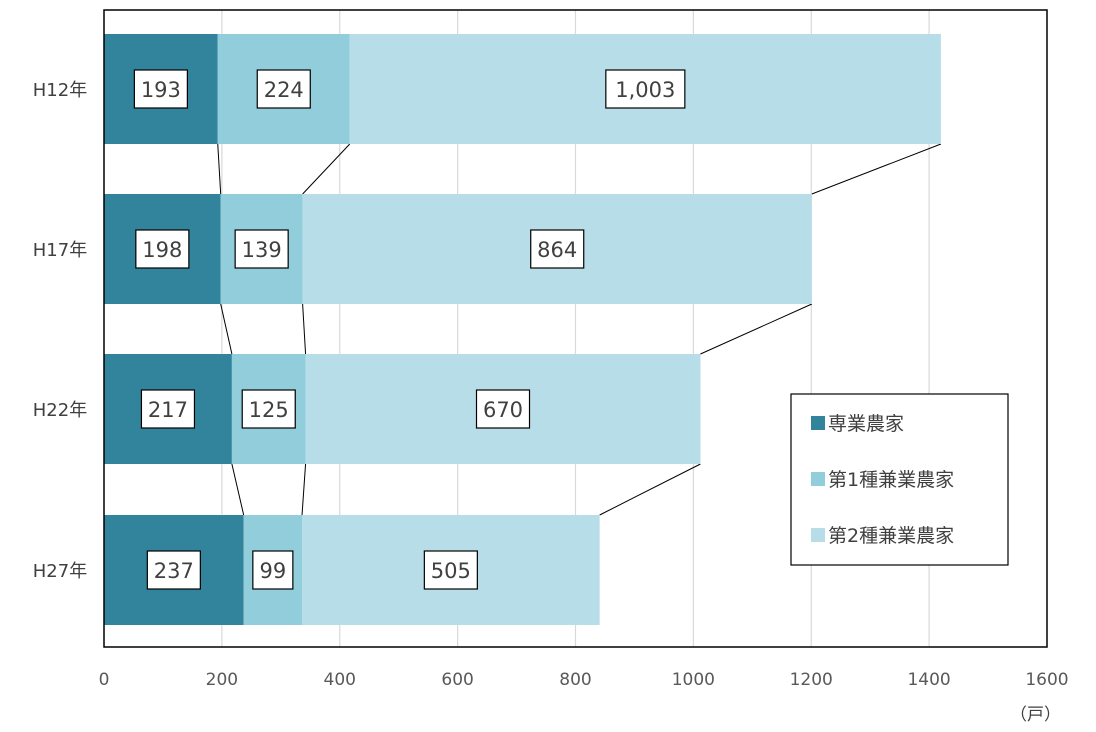 The height and width of the screenshot is (732, 1096). What do you see at coordinates (693, 680) in the screenshot?
I see `x-tick-label-1000: 1000` at bounding box center [693, 680].